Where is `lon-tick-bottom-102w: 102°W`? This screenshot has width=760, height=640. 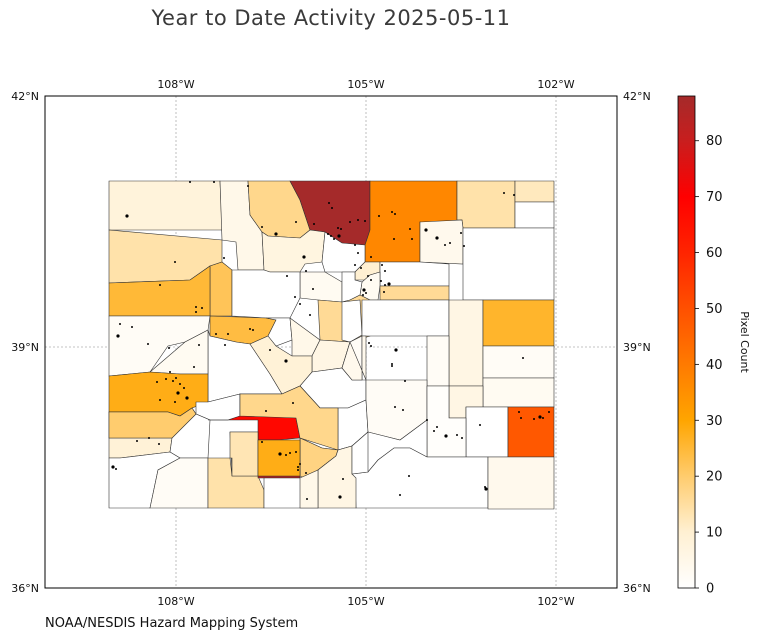 lon-tick-bottom-102w: 102°W is located at coordinates (555, 601).